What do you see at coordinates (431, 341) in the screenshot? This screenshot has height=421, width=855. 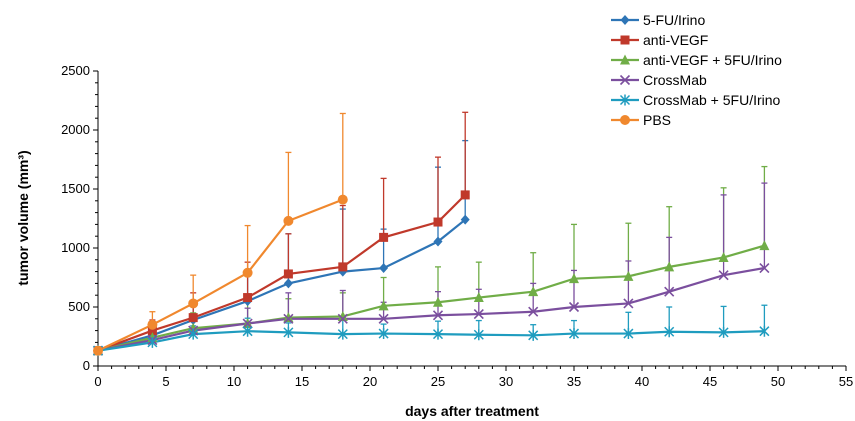 I see `series-line-crossmab-5fu-irino` at bounding box center [431, 341].